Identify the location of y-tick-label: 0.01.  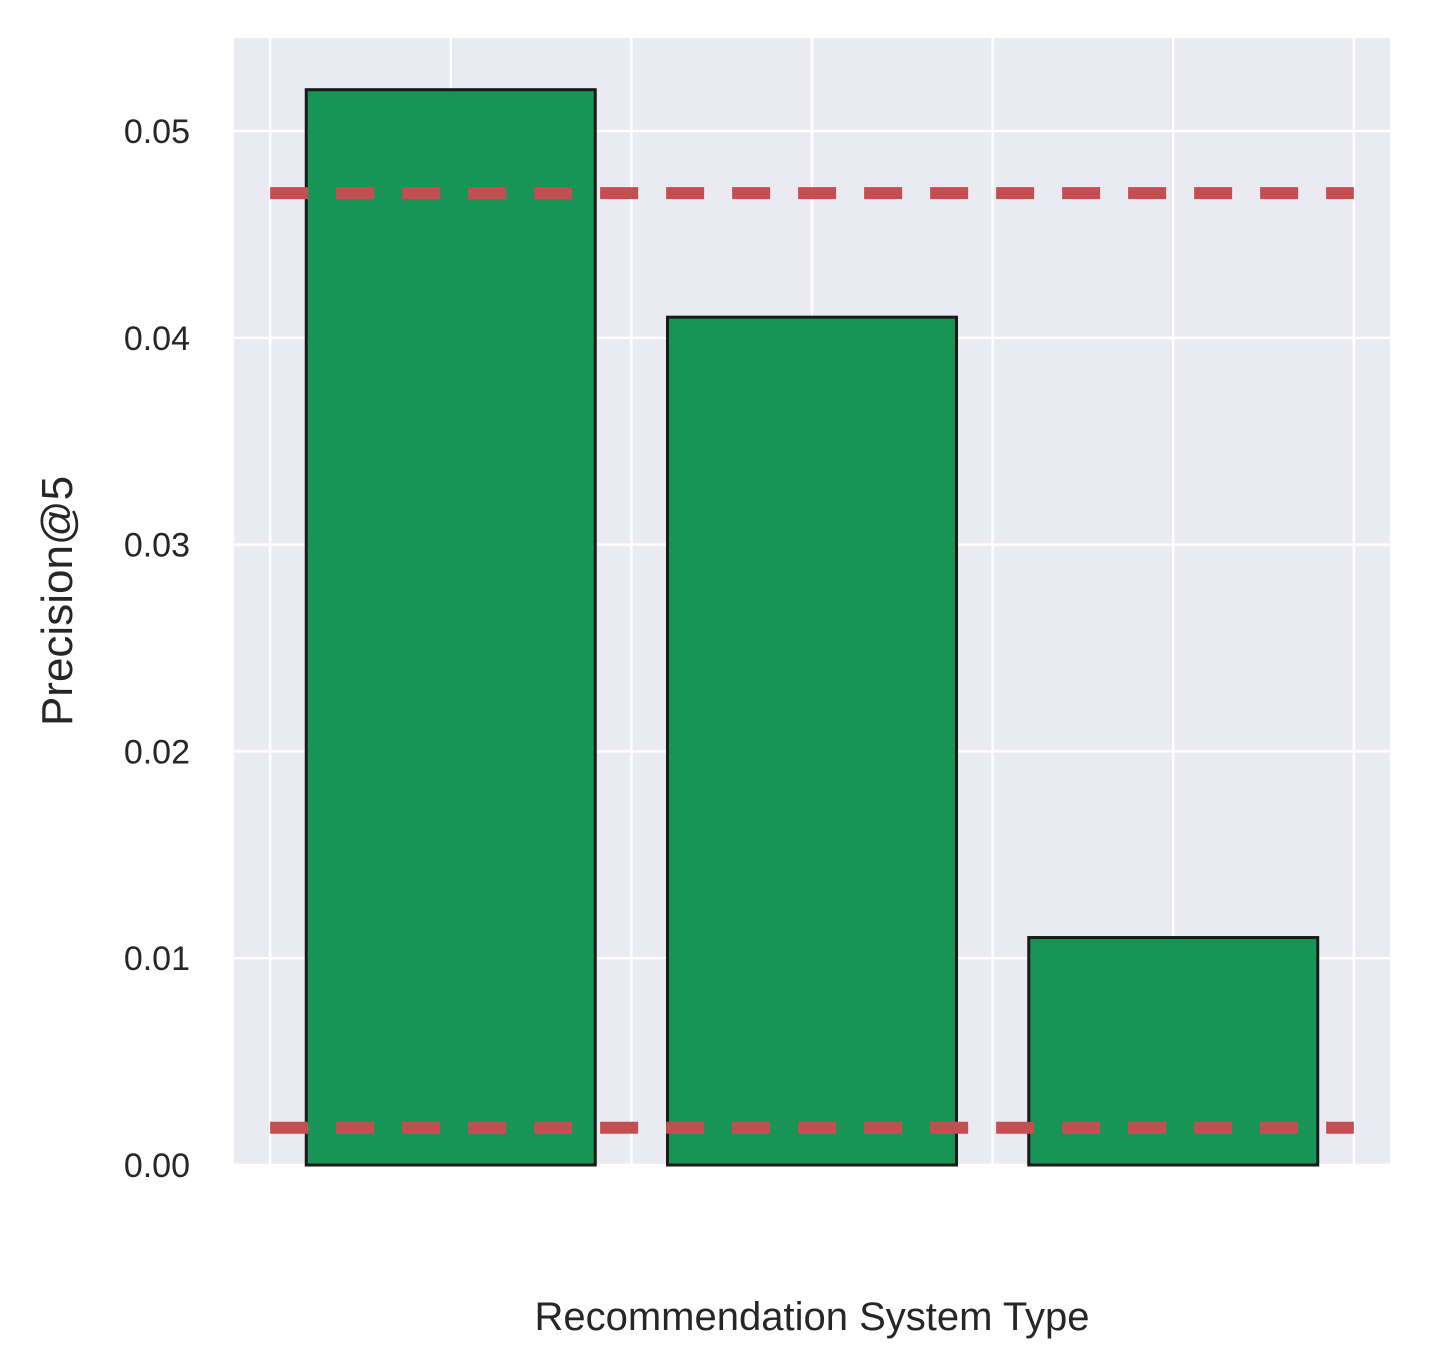
(157, 959).